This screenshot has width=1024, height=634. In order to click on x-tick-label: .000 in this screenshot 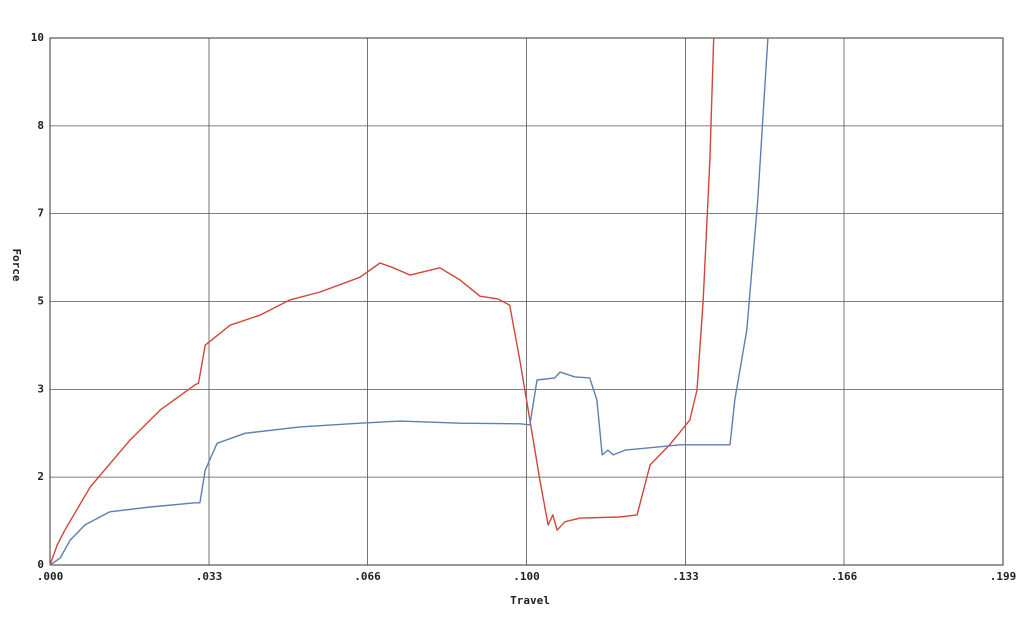, I will do `click(50, 576)`.